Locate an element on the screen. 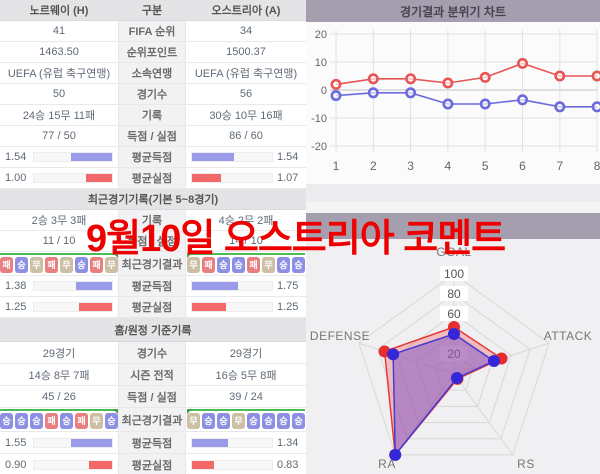  stat-label: 최근경기결과 is located at coordinates (152, 263).